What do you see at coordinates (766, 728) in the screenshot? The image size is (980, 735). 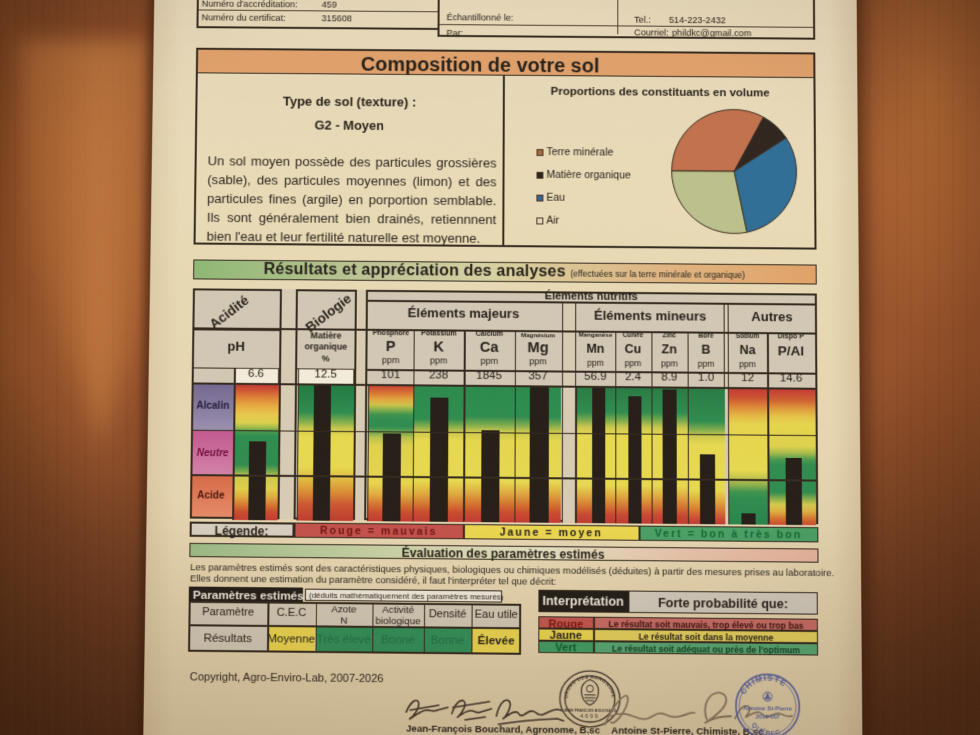 I see `svg-text: QUÉBEC` at bounding box center [766, 728].